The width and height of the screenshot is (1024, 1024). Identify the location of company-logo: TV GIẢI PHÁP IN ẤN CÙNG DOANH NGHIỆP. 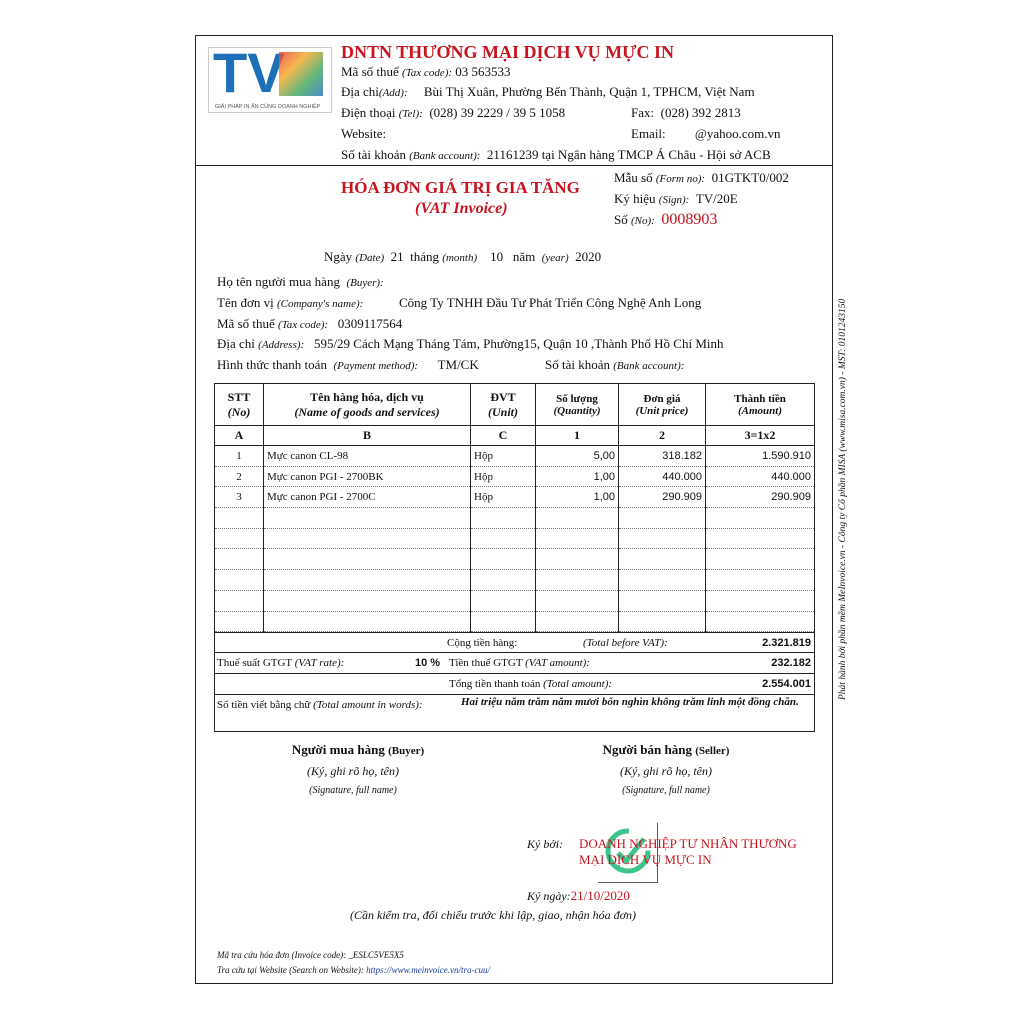
(270, 80).